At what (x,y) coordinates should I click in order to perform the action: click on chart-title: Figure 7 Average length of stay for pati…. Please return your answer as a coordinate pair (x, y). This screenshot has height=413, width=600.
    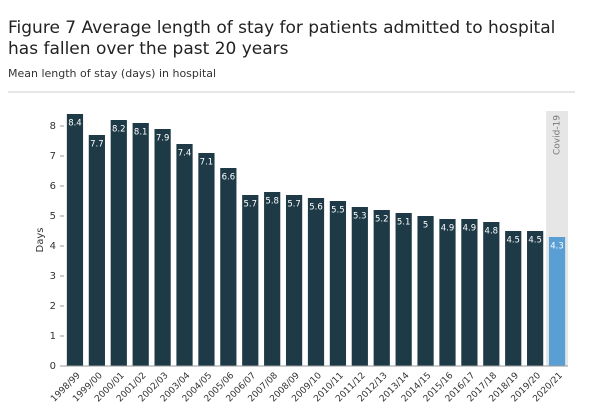
    Looking at the image, I should click on (281, 38).